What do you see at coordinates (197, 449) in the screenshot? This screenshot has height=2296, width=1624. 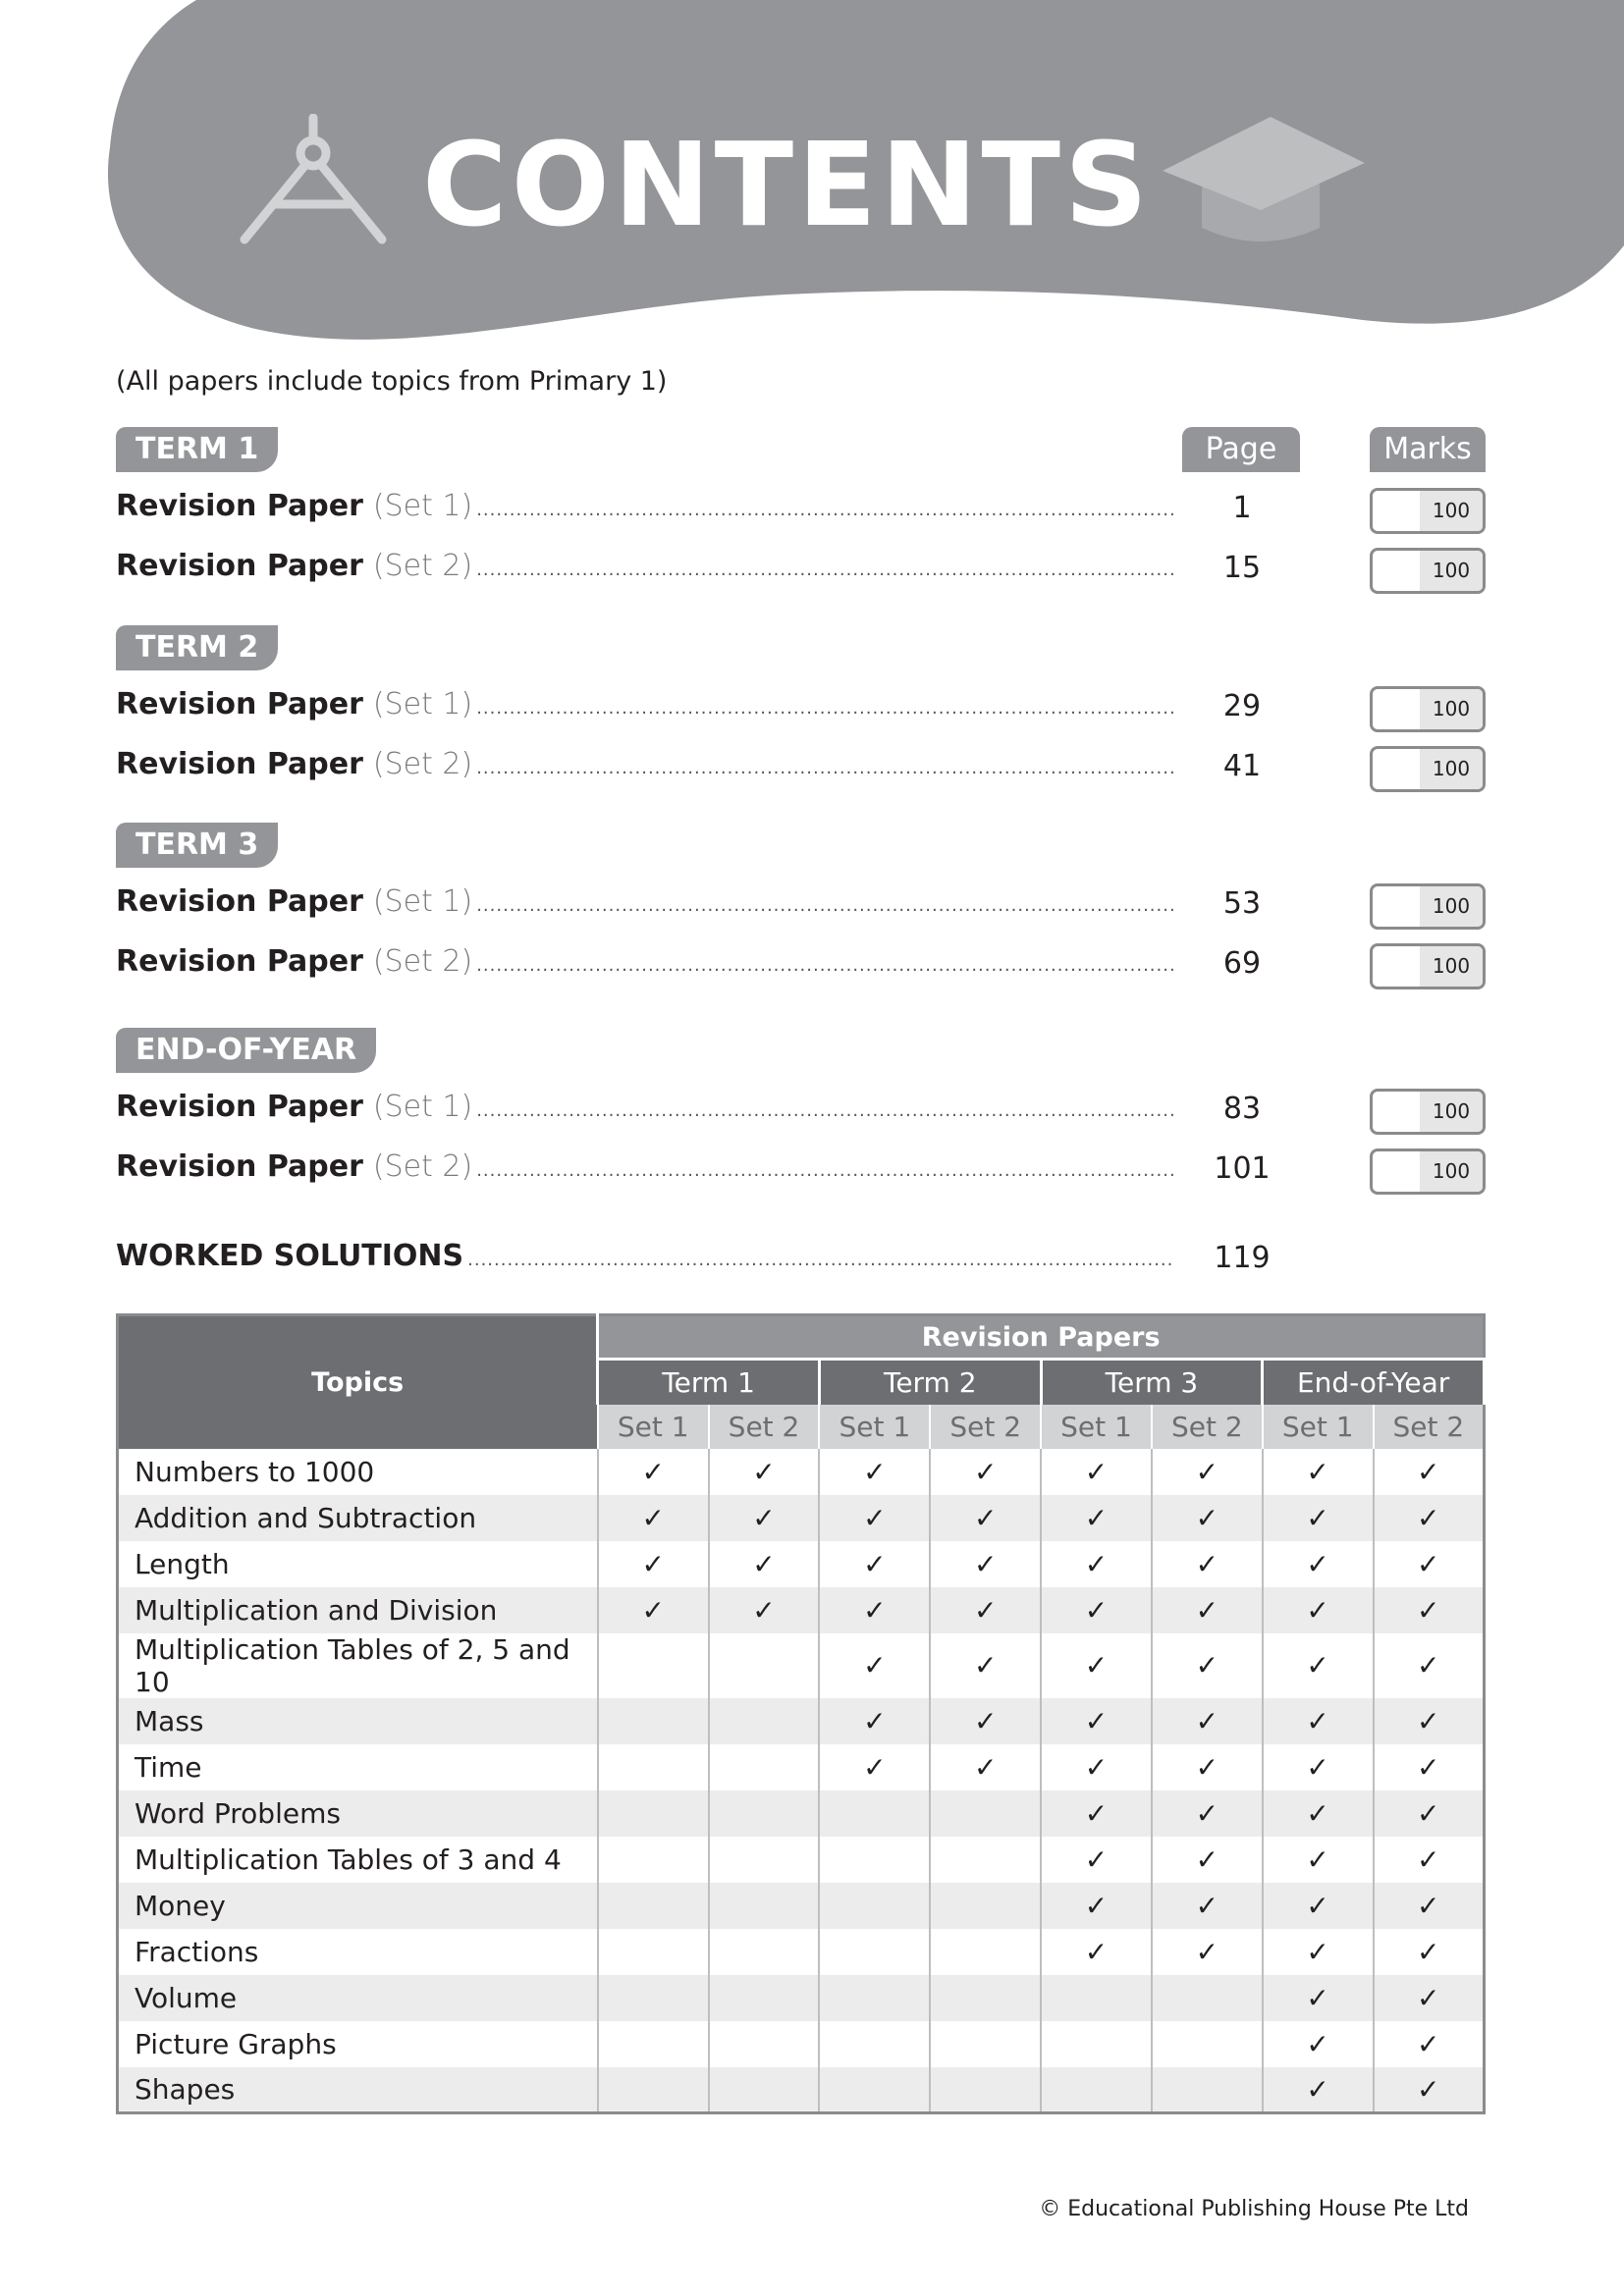 I see `section-tab: TERM 1` at bounding box center [197, 449].